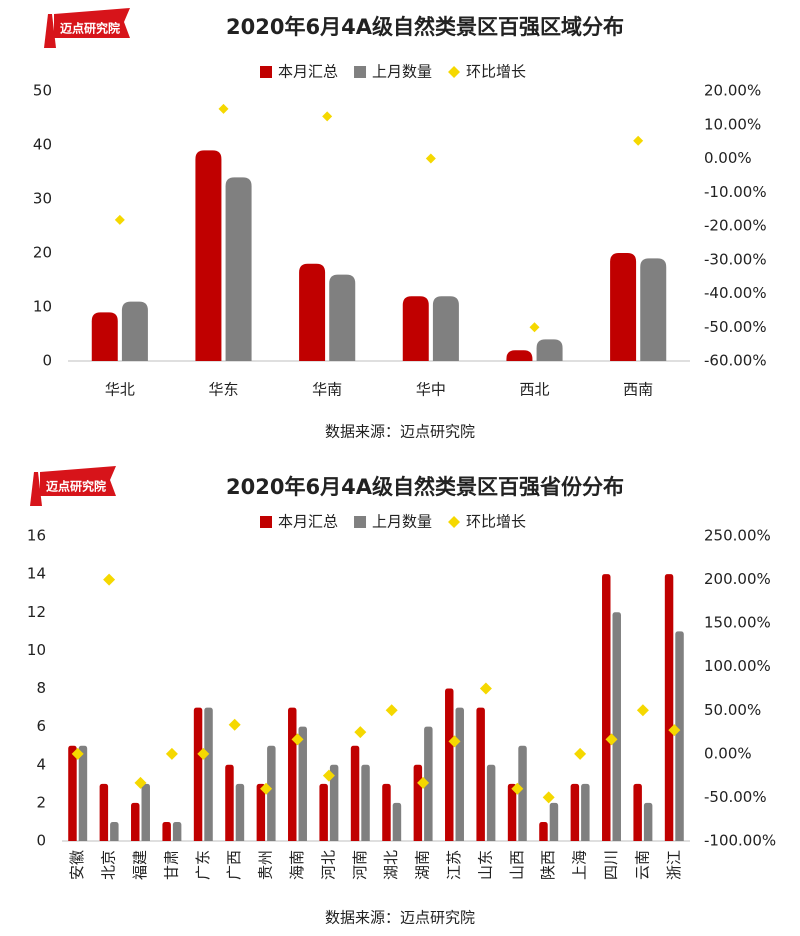 The image size is (800, 936). What do you see at coordinates (36, 650) in the screenshot?
I see `y-tick-label: 10` at bounding box center [36, 650].